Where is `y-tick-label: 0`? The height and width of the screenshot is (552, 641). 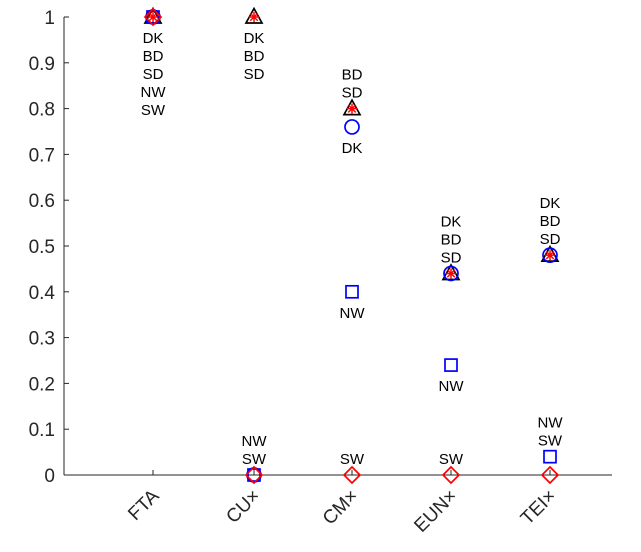
y-tick-label: 0 is located at coordinates (49, 476).